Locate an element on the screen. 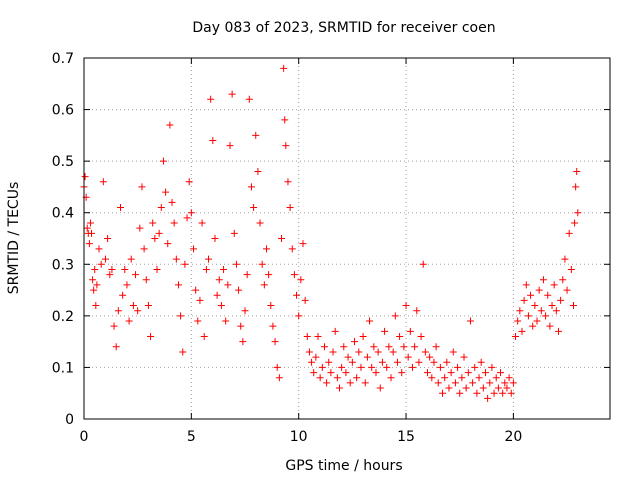 The image size is (640, 480). y-tick-label: 0.7 is located at coordinates (63, 59).